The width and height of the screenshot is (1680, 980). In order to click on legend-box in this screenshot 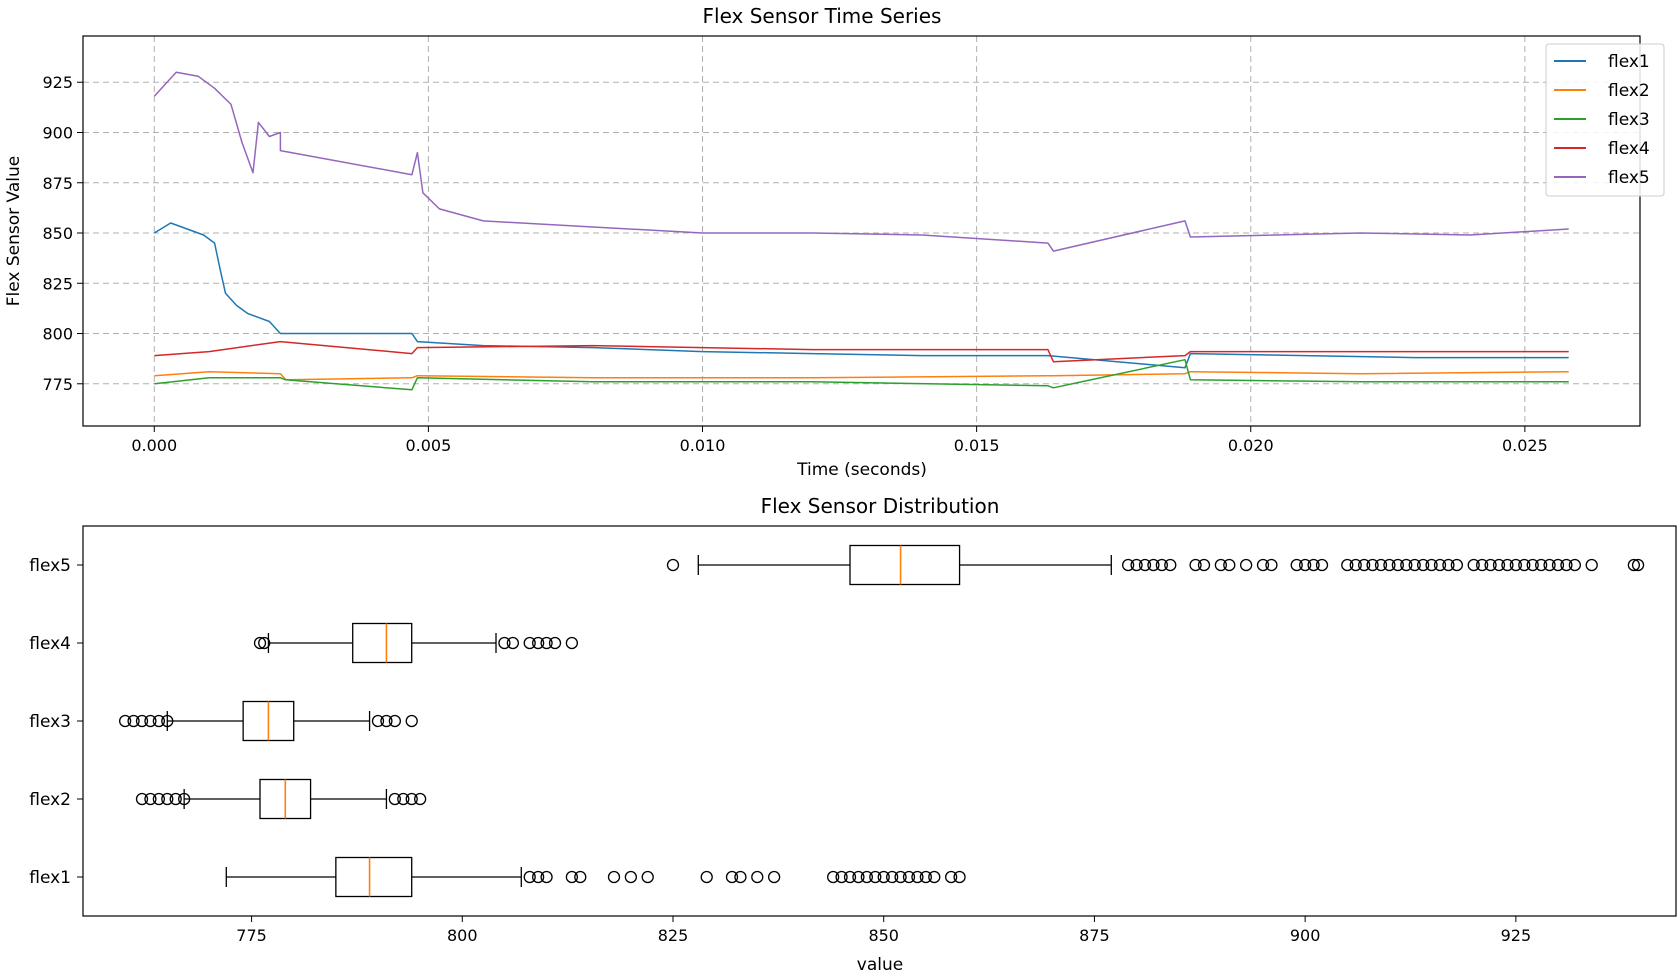, I will do `click(1605, 120)`.